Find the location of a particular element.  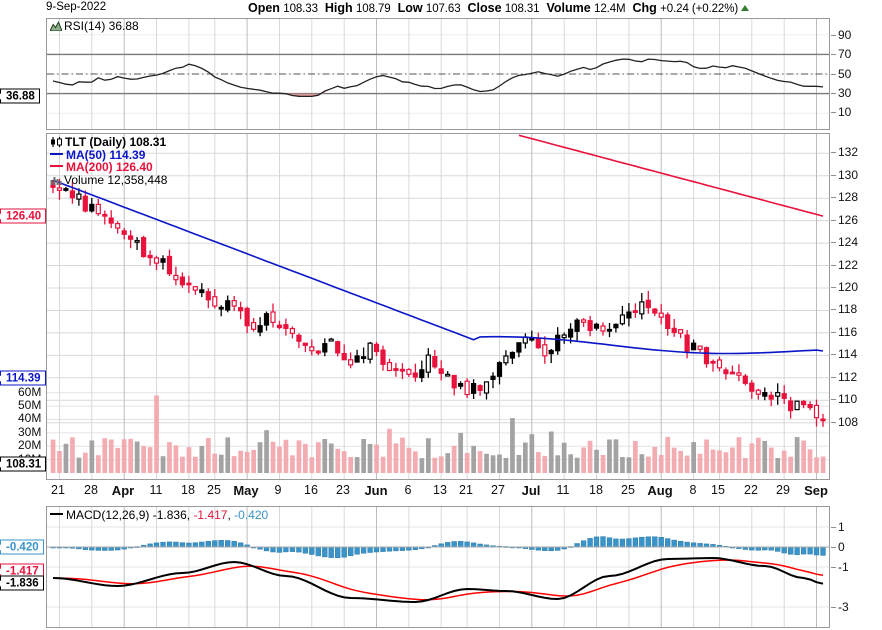

quote-field-high: High 108.79 is located at coordinates (358, 8).